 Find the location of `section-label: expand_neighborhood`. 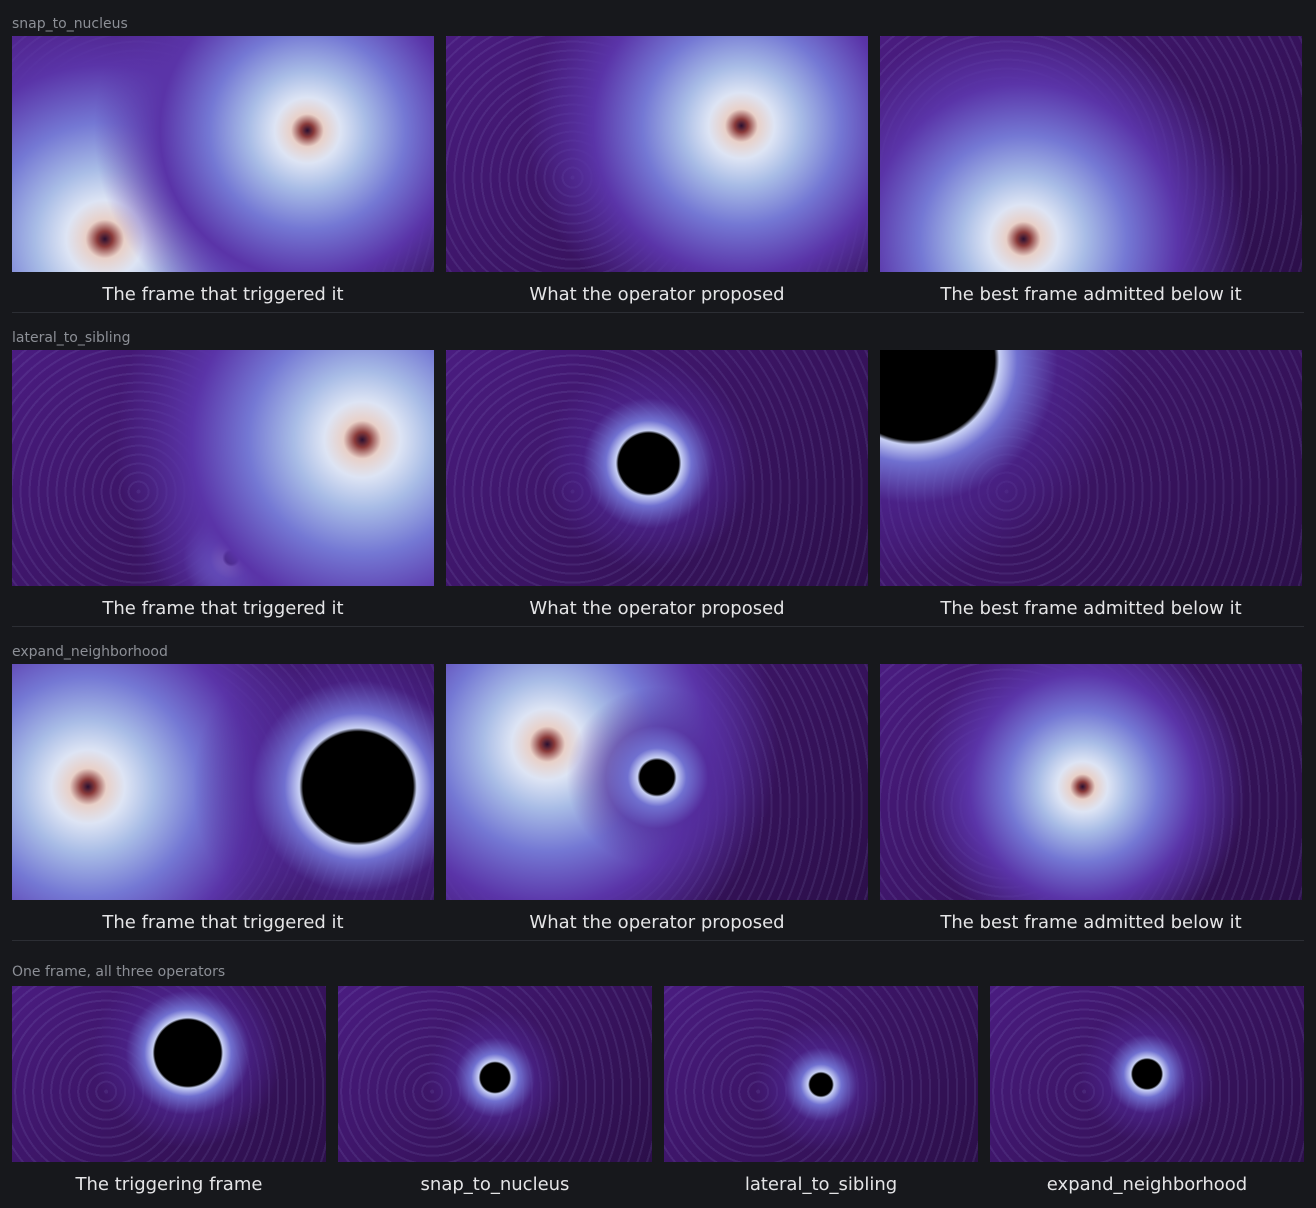

section-label: expand_neighborhood is located at coordinates (90, 652).